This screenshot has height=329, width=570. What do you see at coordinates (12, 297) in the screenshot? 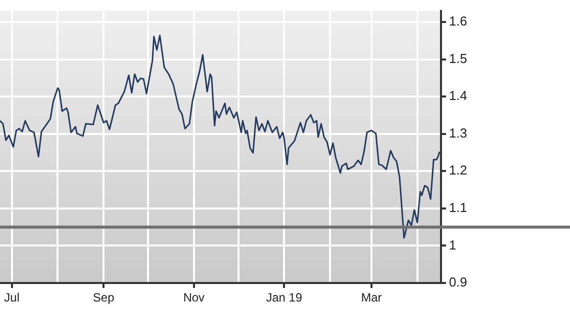
I see `x-tick-label: Jul` at bounding box center [12, 297].